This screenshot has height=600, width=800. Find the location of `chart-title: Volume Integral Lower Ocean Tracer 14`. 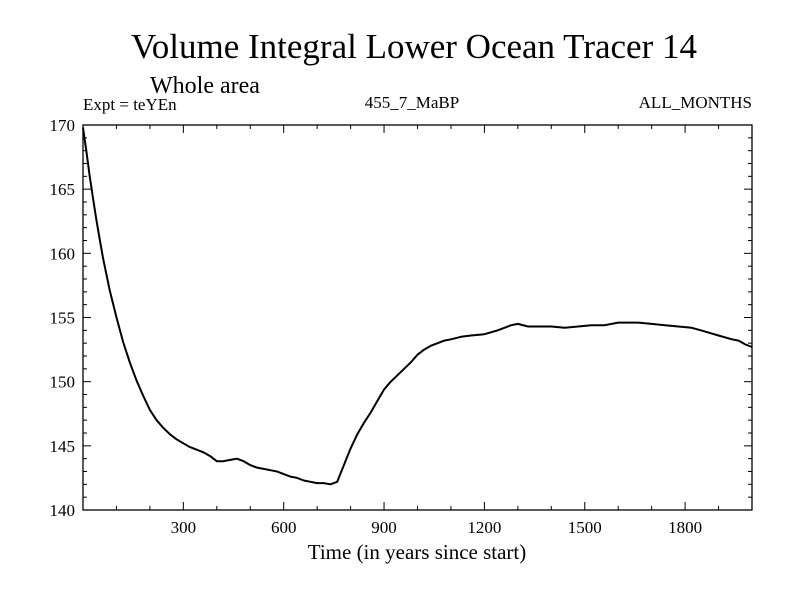

chart-title: Volume Integral Lower Ocean Tracer 14 is located at coordinates (414, 46).